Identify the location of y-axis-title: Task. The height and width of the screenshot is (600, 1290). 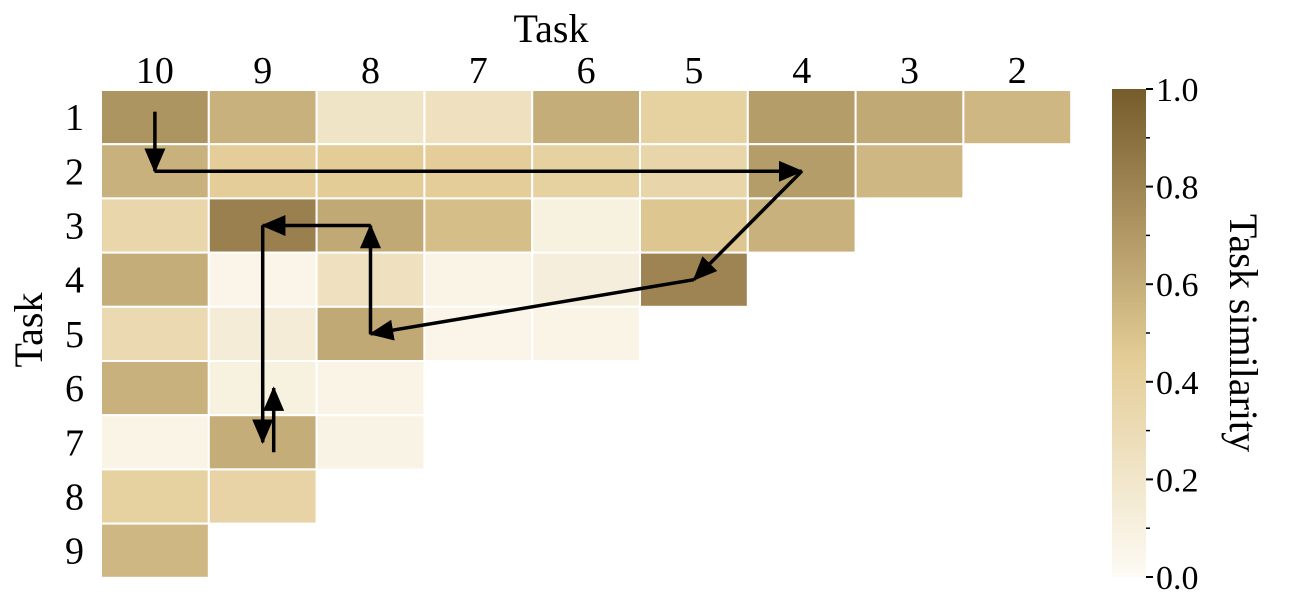
(28, 330).